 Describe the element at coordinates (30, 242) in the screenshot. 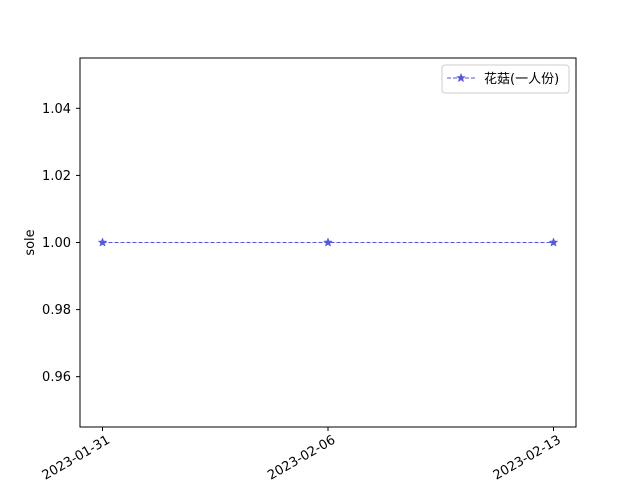

I see `y-axis-label: sole` at that location.